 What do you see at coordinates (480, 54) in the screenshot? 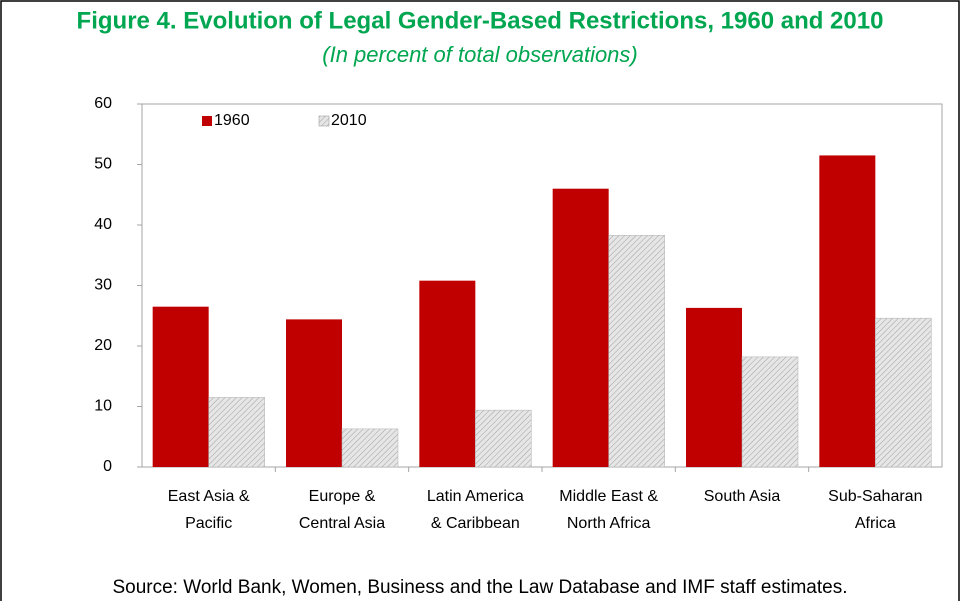
I see `chart-subtitle: (In percent of total observations)` at bounding box center [480, 54].